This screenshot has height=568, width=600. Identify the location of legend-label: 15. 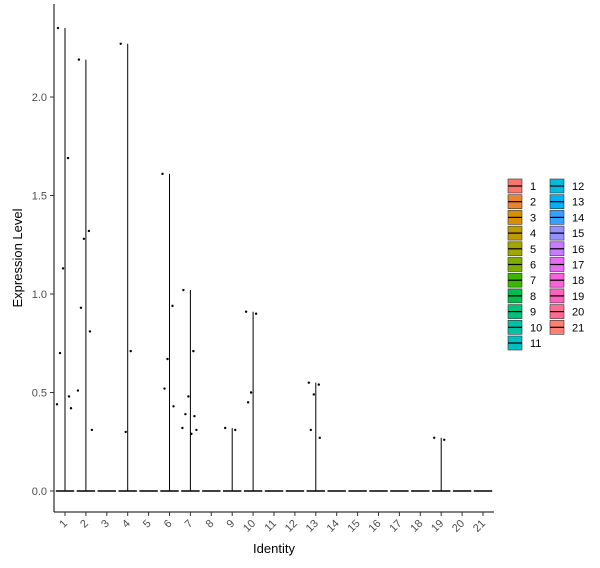
(578, 234).